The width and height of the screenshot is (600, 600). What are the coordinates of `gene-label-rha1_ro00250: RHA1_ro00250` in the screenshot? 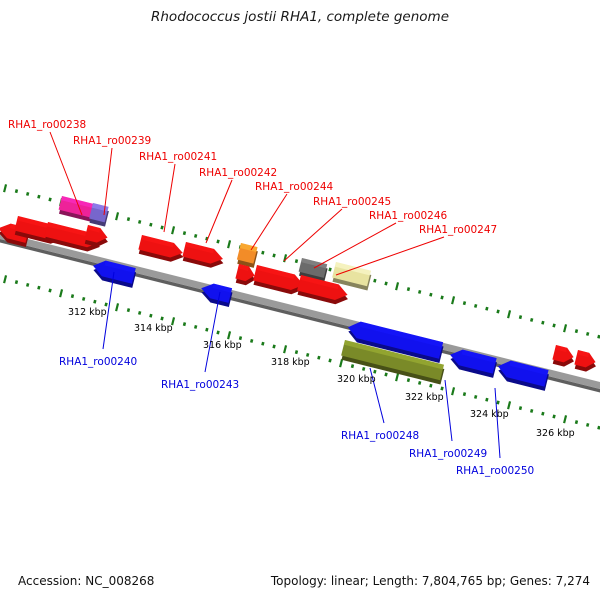 It's located at (495, 471).